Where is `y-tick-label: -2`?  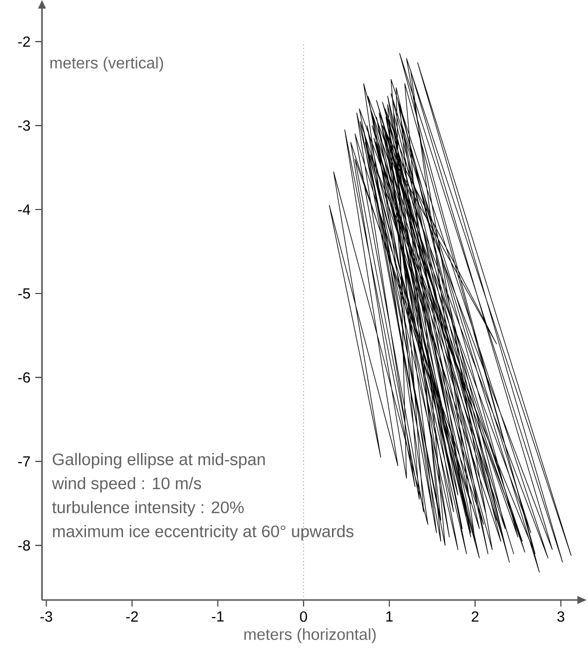
y-tick-label: -2 is located at coordinates (24, 41).